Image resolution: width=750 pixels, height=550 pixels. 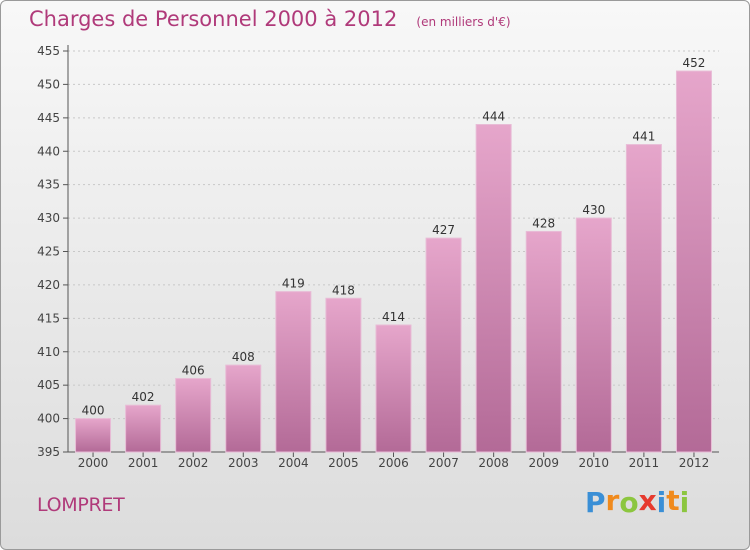 What do you see at coordinates (243, 408) in the screenshot?
I see `bar-2003` at bounding box center [243, 408].